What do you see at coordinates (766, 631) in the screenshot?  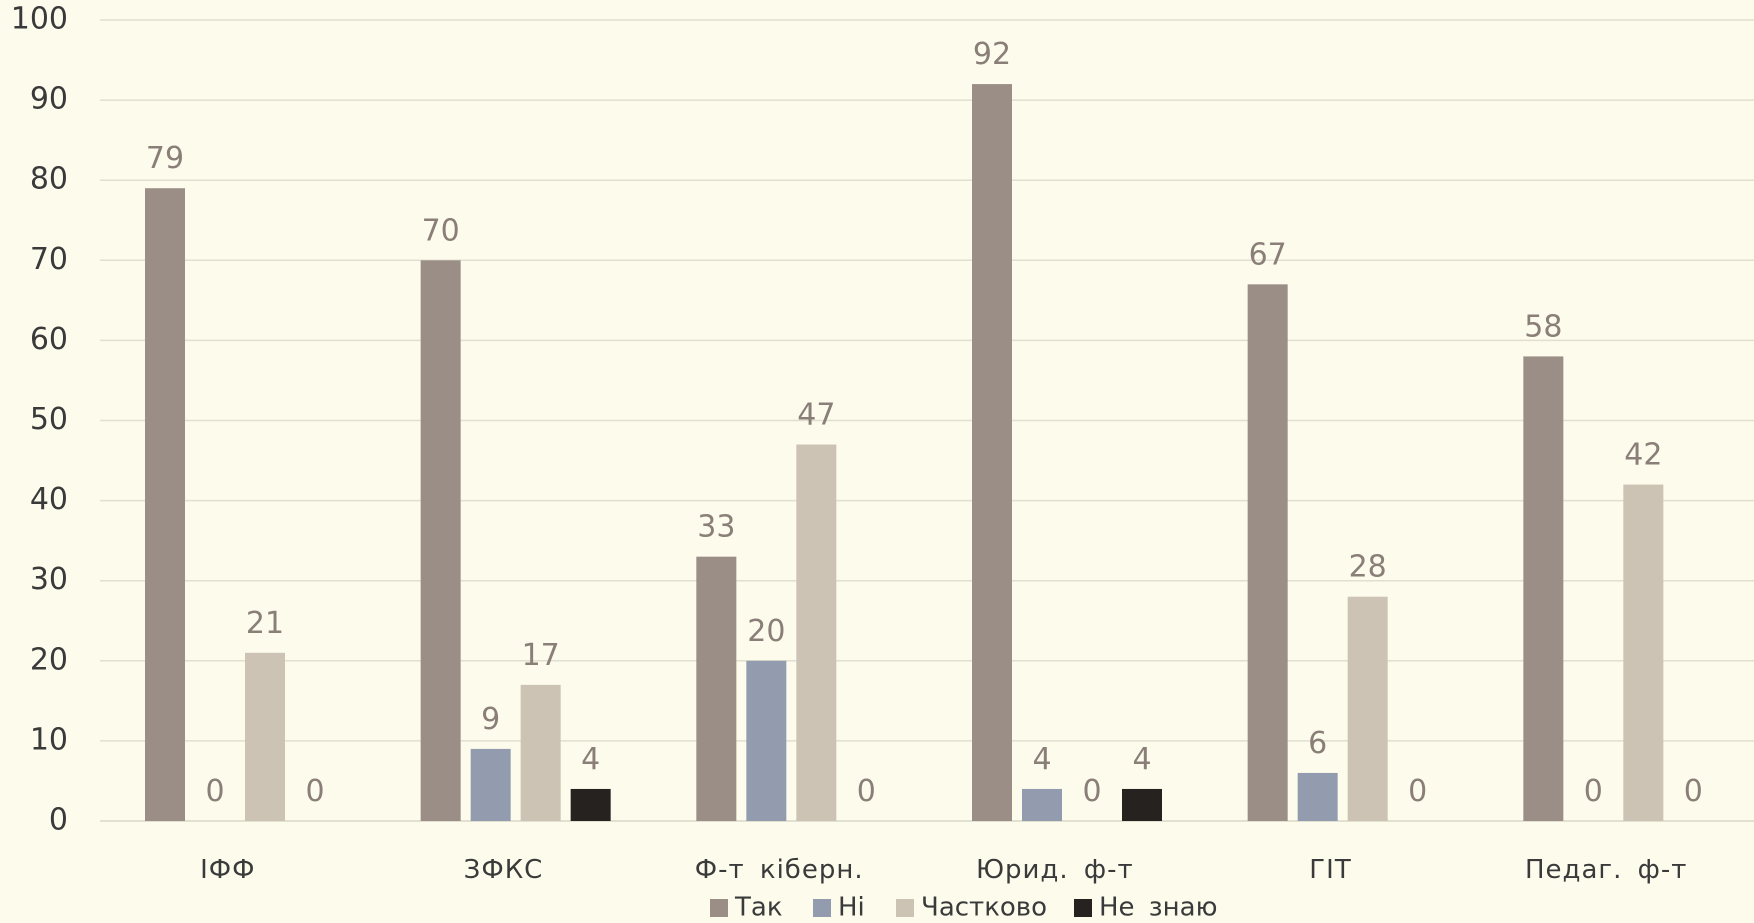 I see `data-label: 20` at bounding box center [766, 631].